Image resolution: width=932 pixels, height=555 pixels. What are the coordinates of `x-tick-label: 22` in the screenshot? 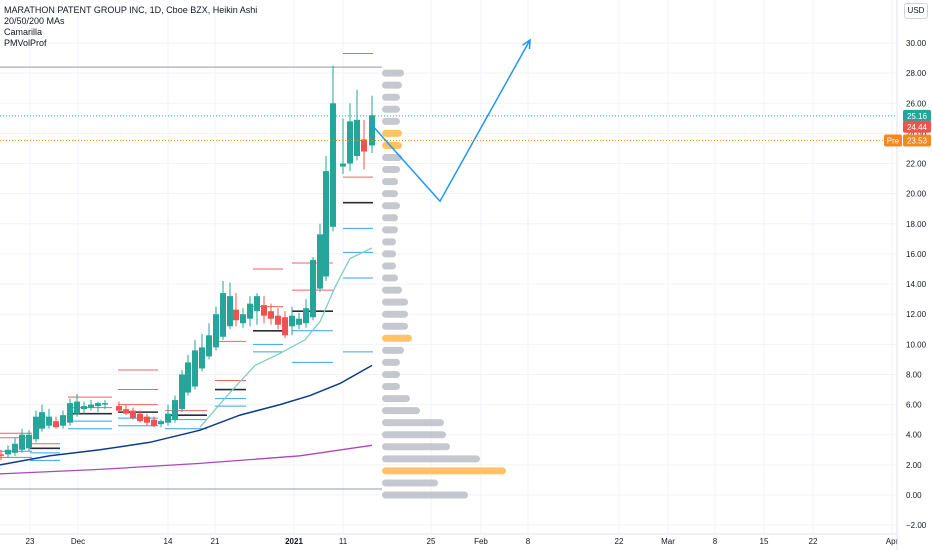 It's located at (619, 541).